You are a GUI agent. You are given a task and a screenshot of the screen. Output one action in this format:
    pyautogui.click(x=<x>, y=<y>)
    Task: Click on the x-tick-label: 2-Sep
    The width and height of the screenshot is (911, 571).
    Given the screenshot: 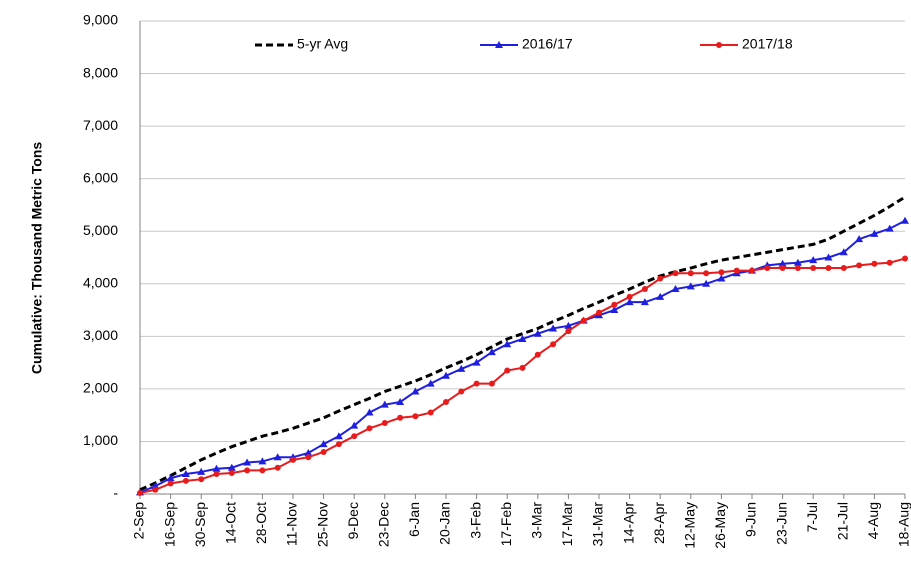 What is the action you would take?
    pyautogui.click(x=139, y=521)
    